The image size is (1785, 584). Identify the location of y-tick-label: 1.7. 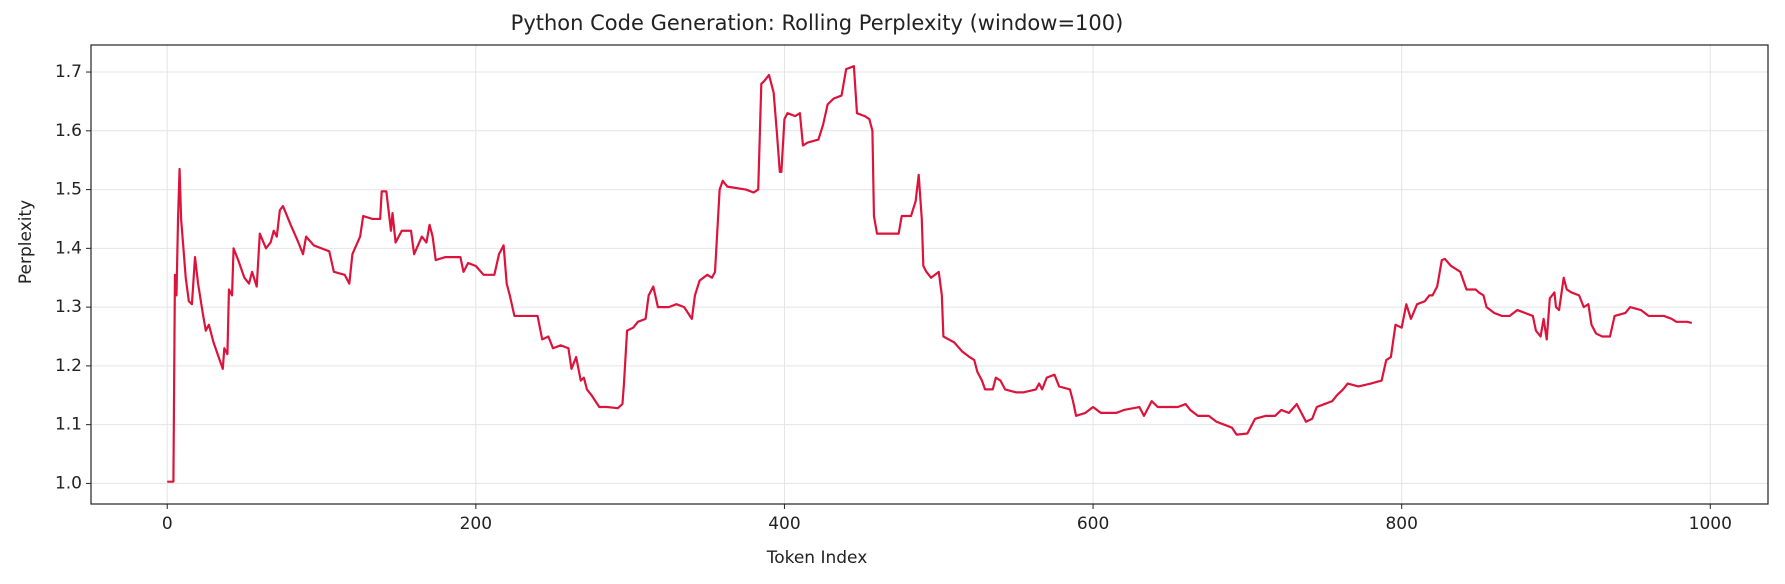
(68, 72).